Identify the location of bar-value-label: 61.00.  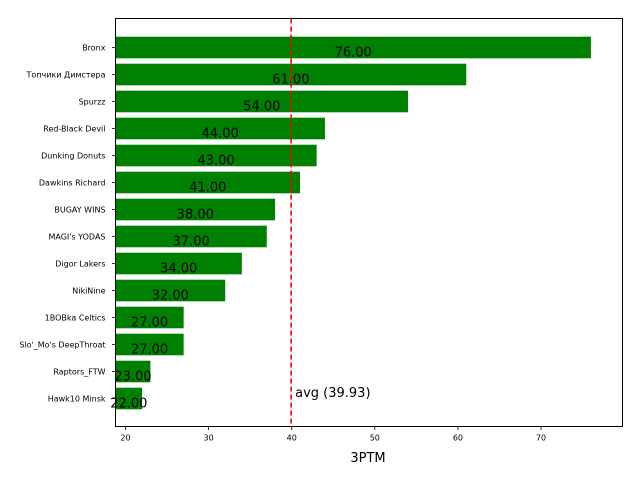
(290, 80).